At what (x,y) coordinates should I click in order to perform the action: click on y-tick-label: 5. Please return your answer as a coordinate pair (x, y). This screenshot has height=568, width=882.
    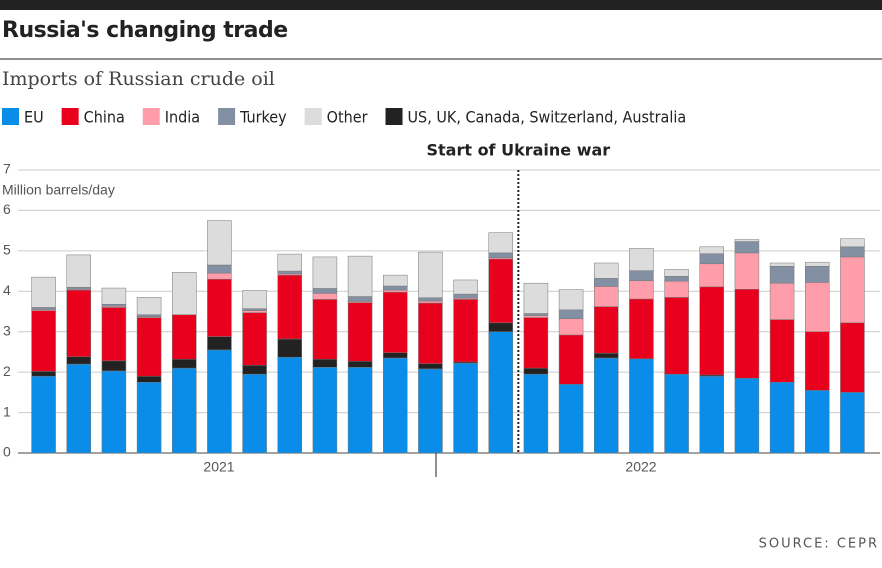
    Looking at the image, I should click on (7, 250).